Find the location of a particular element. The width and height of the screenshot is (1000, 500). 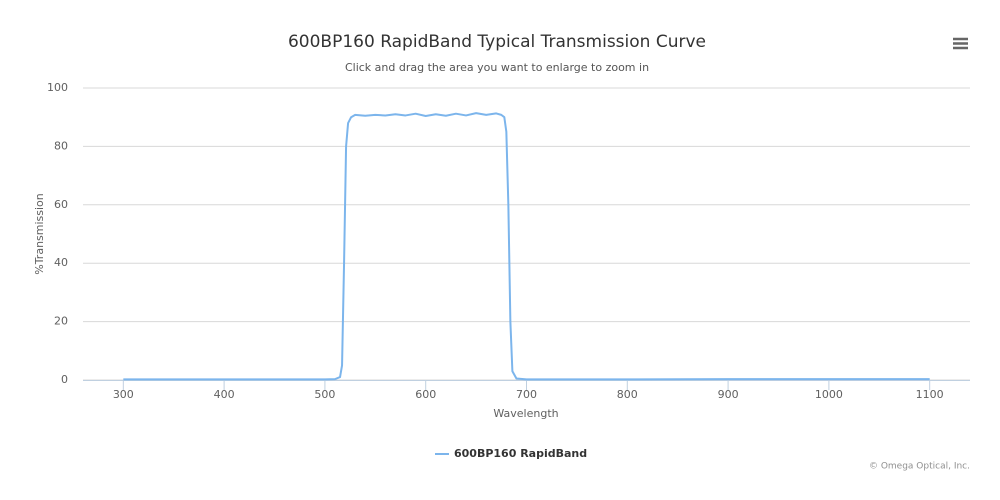

y-tick-label: 80 is located at coordinates (61, 145).